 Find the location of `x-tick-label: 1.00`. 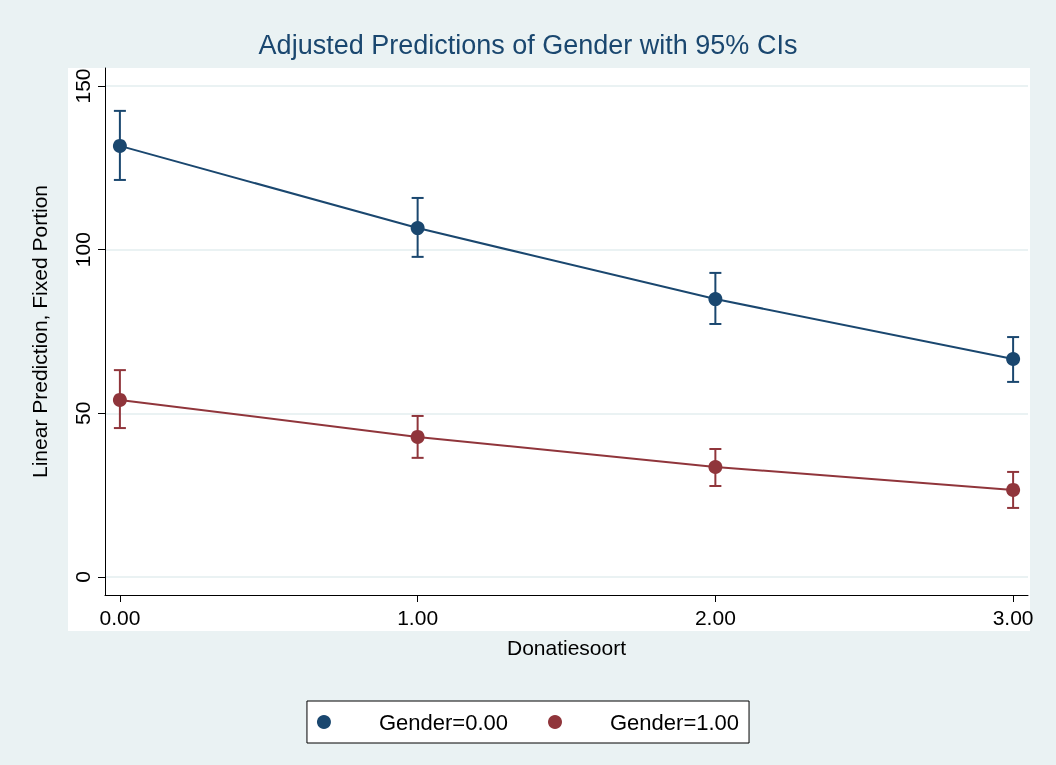

x-tick-label: 1.00 is located at coordinates (418, 617).